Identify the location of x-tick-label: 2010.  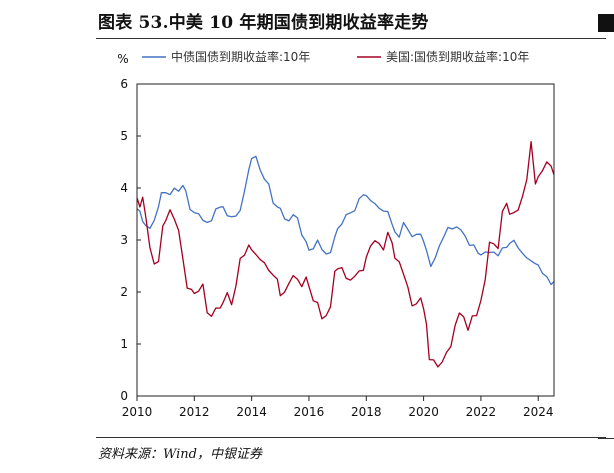
(137, 412).